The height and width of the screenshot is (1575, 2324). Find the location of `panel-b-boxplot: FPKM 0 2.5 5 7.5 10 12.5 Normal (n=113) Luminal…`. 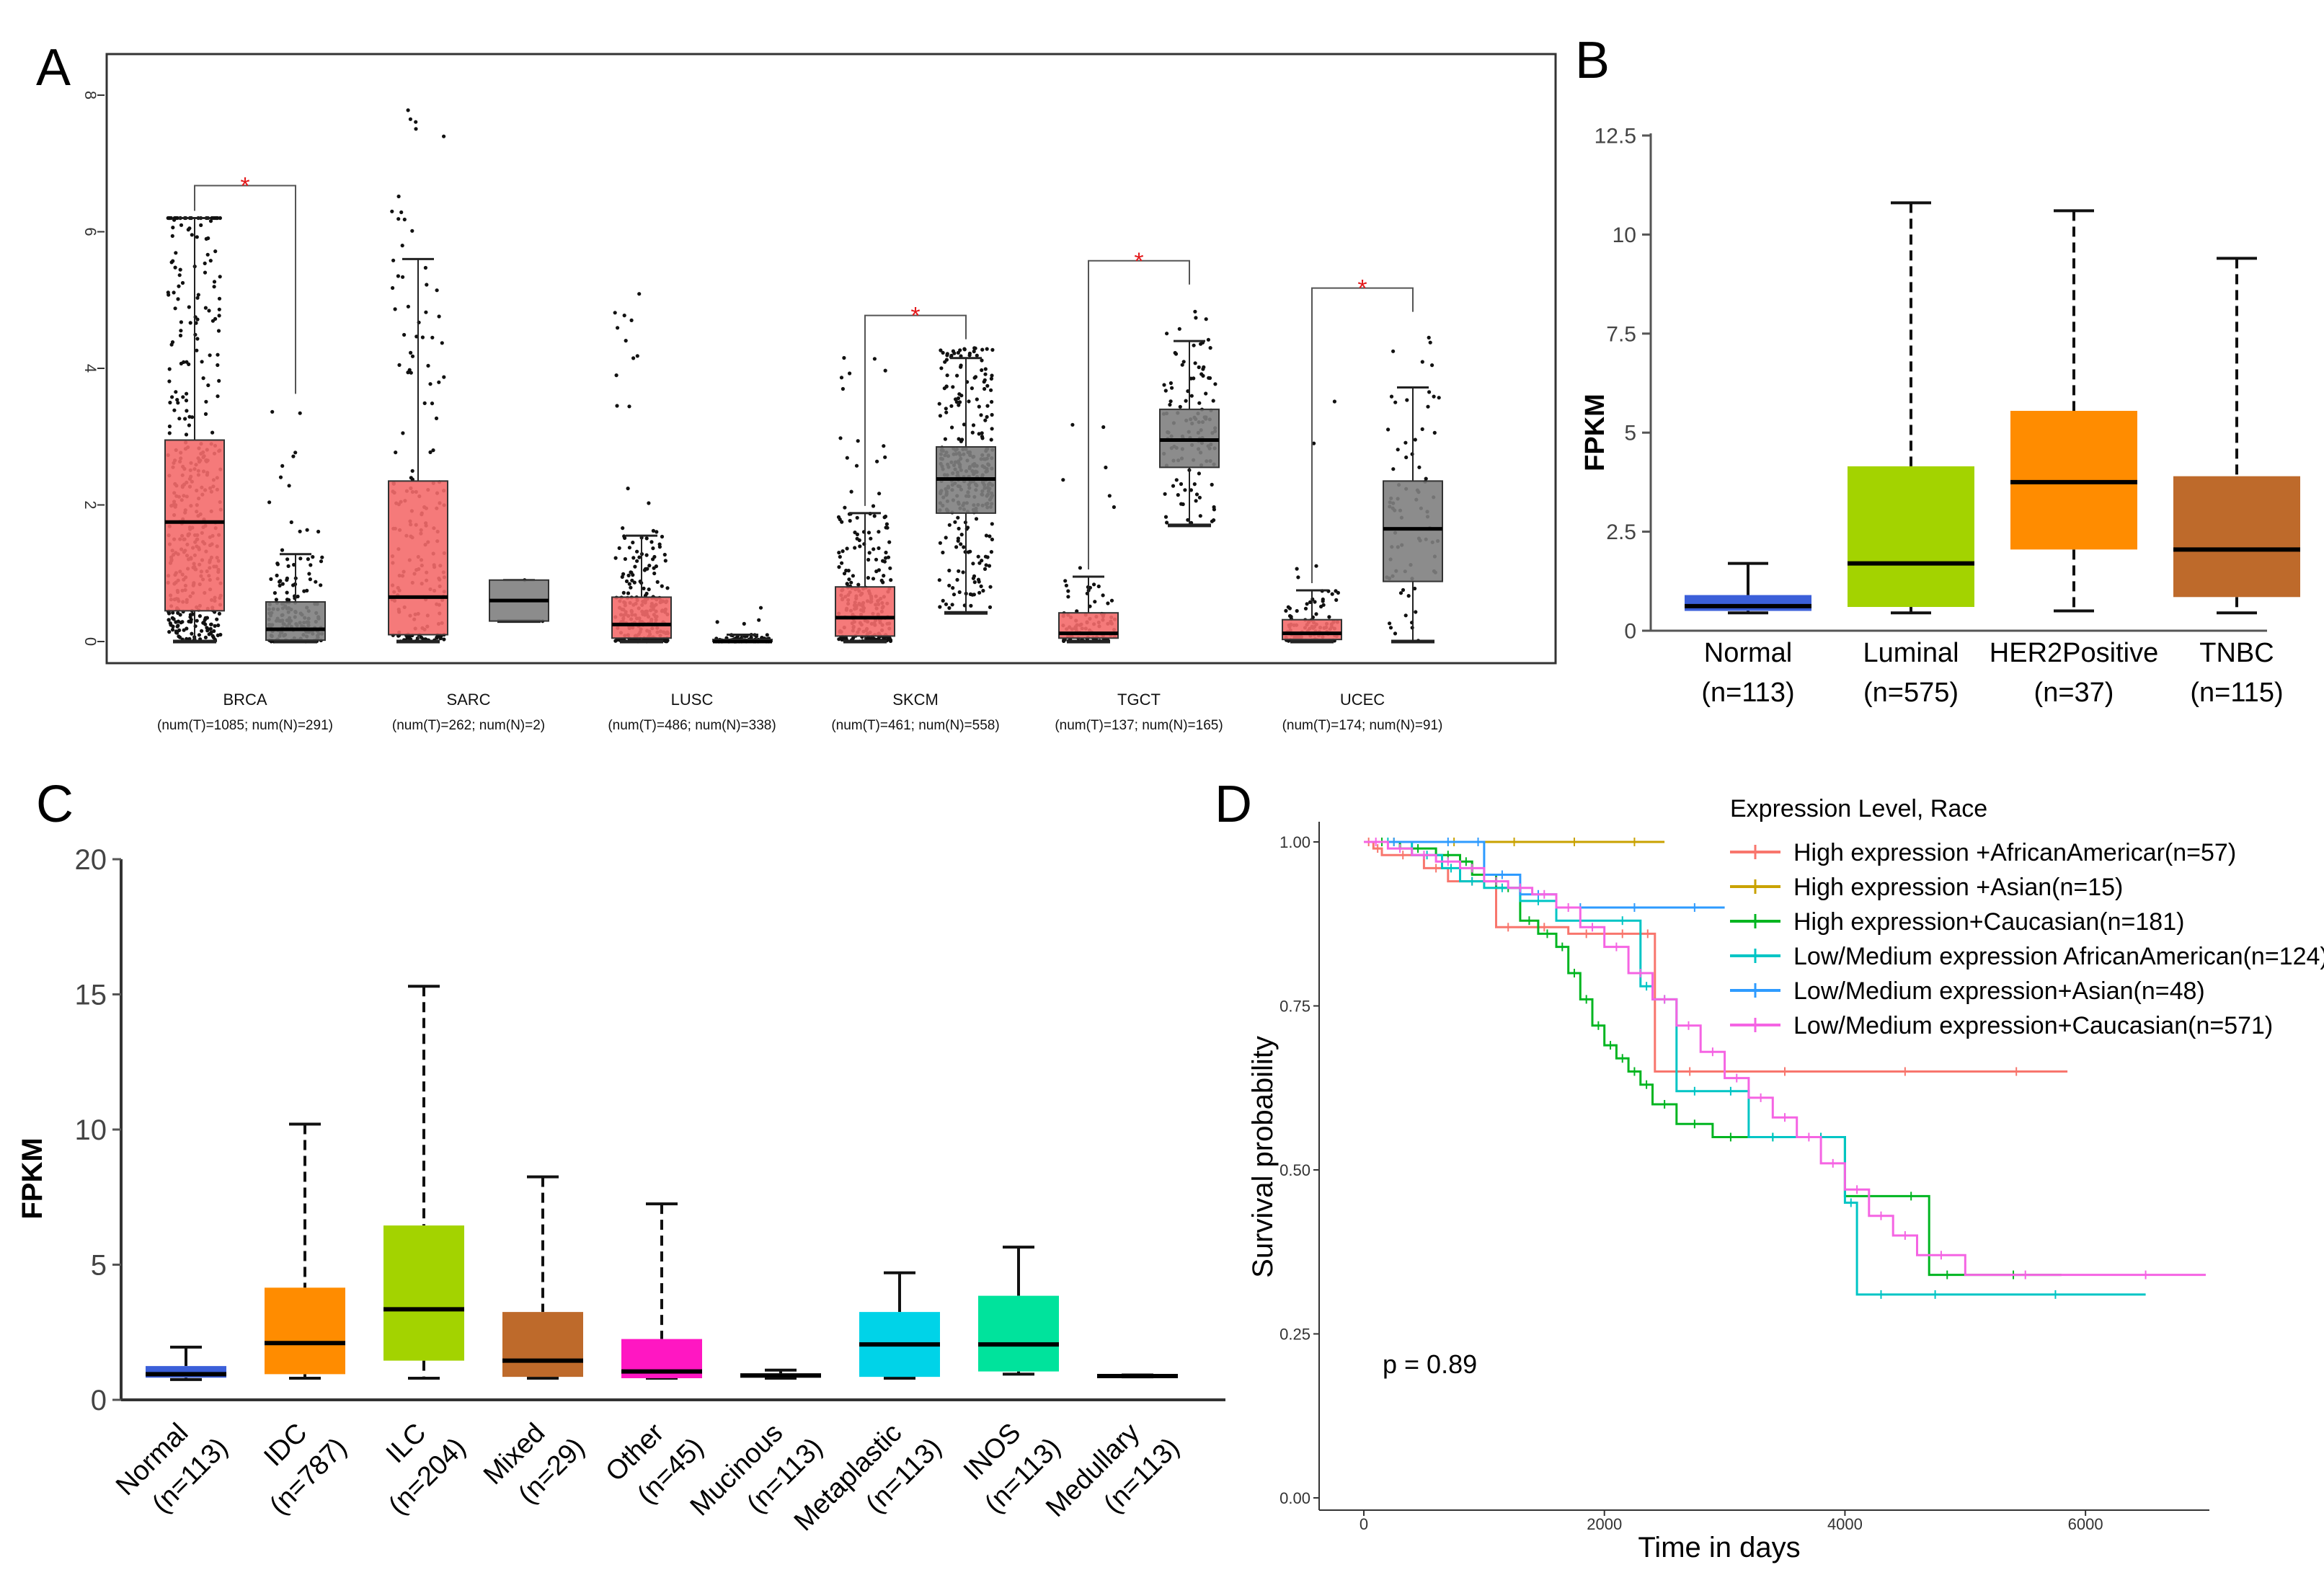

panel-b-boxplot: FPKM 0 2.5 5 7.5 10 12.5 Normal (n=113) Luminal… is located at coordinates (1940, 416).